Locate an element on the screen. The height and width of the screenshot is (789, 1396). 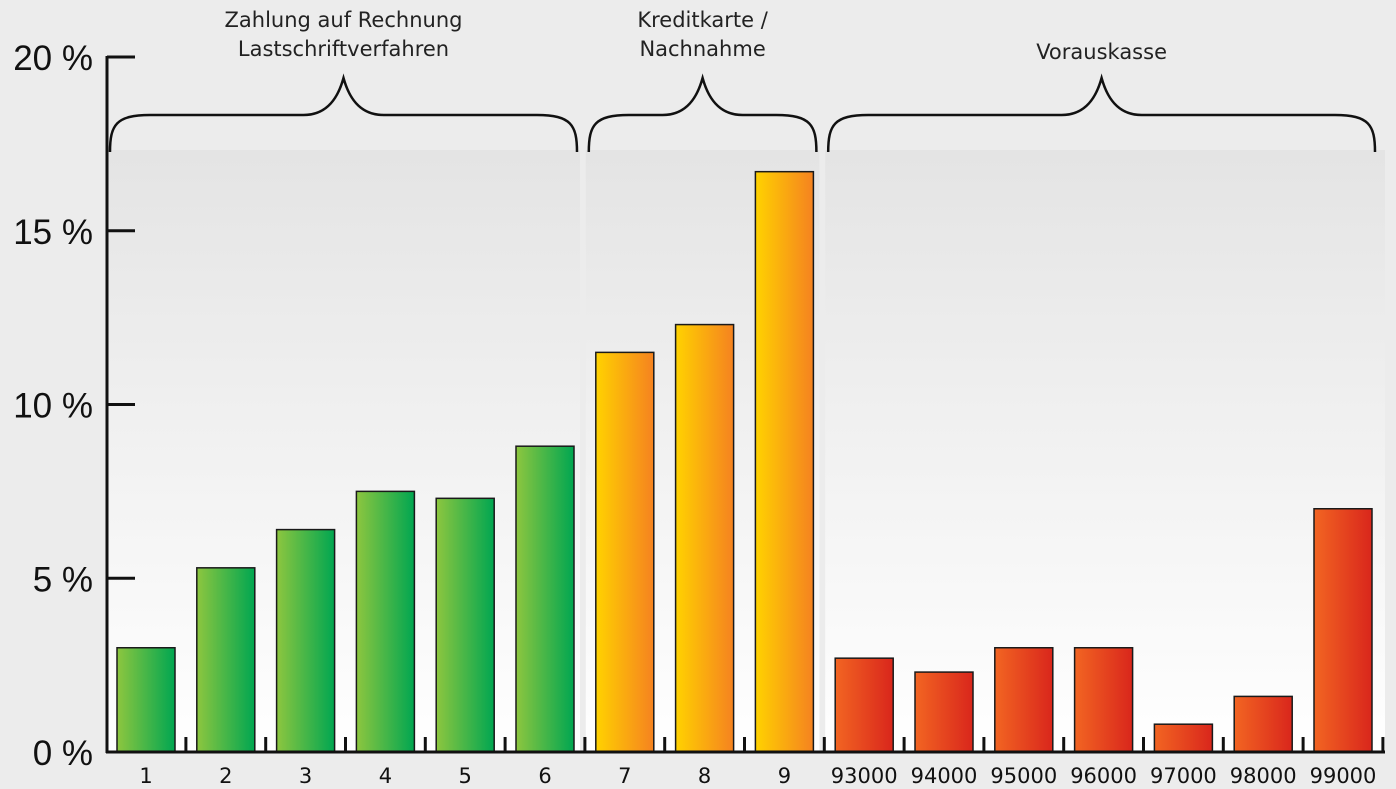
x-tick-label: 1 is located at coordinates (145, 776).